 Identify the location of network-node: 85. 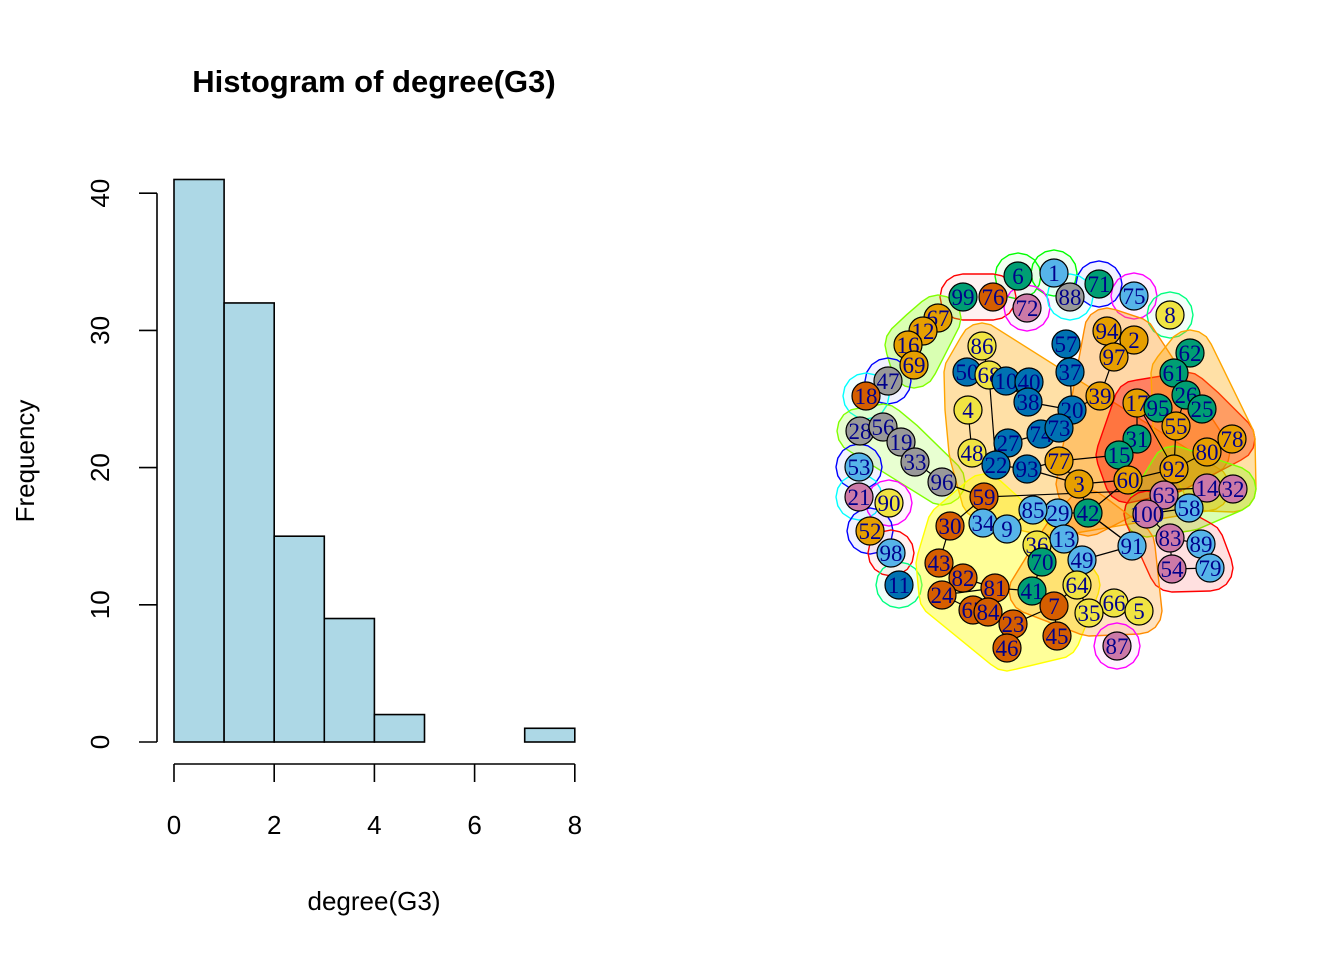
(1033, 510).